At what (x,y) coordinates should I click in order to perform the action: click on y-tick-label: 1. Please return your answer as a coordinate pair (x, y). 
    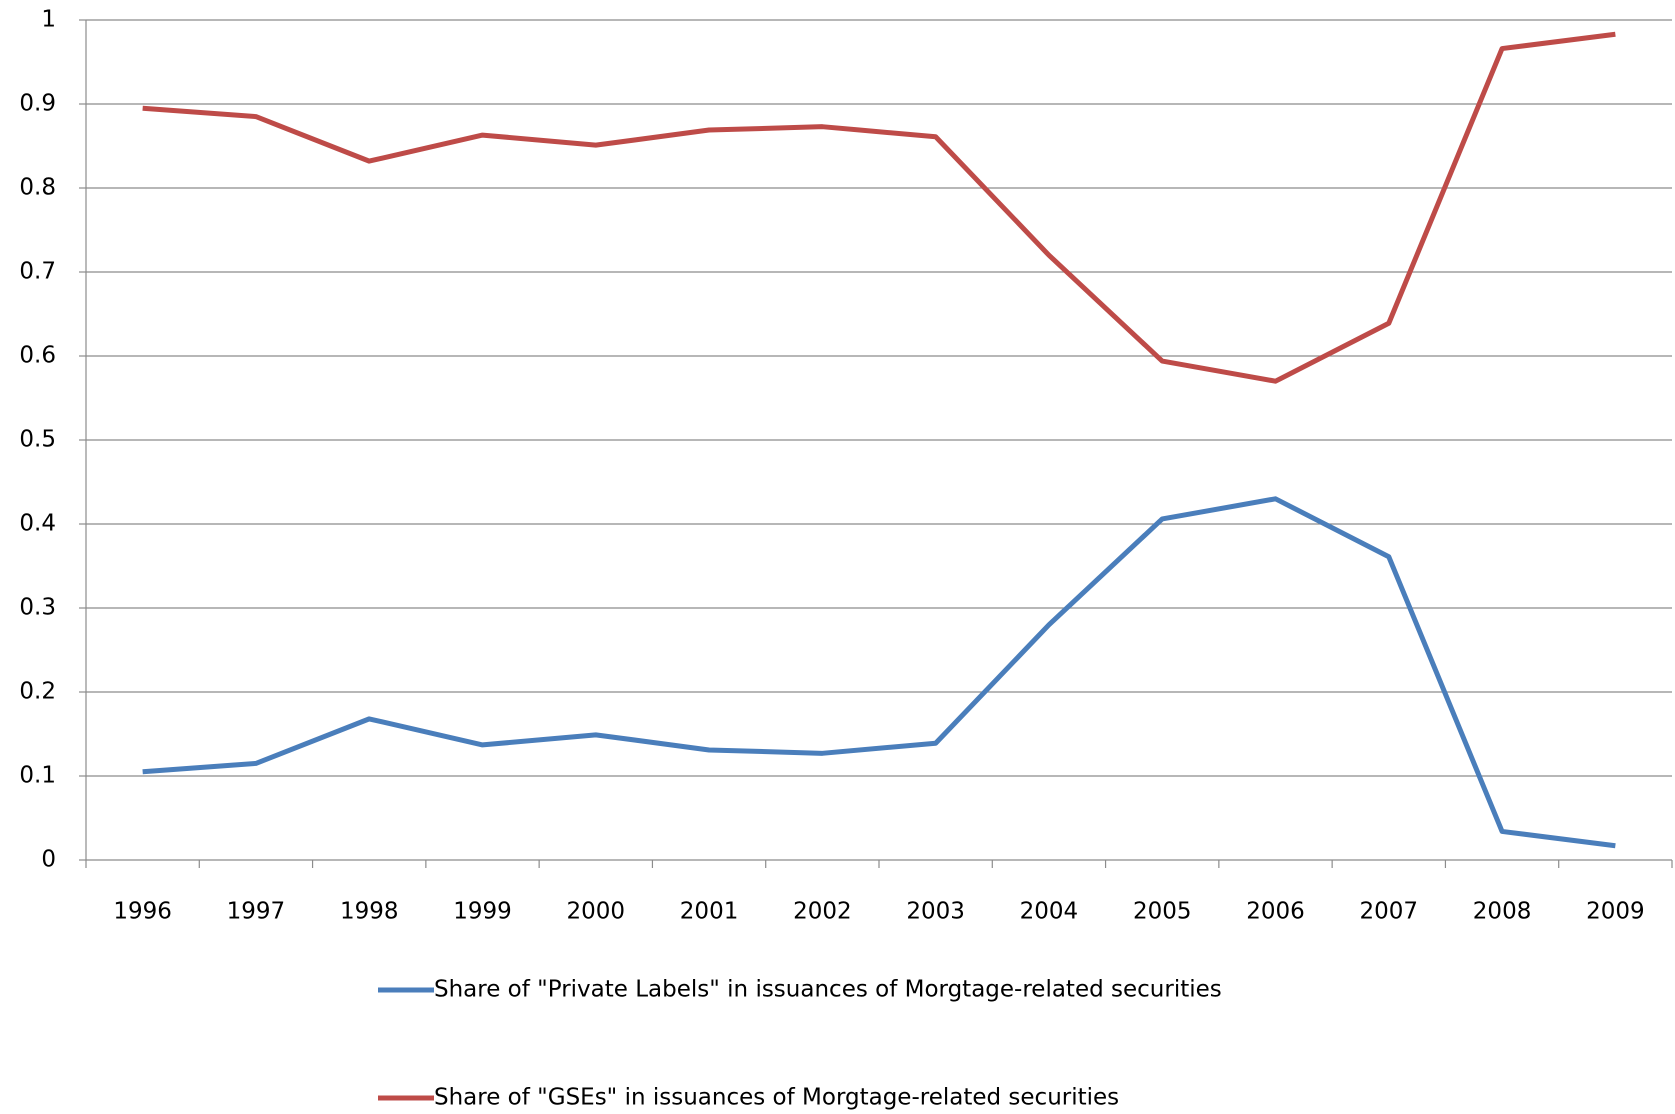
    Looking at the image, I should click on (48, 20).